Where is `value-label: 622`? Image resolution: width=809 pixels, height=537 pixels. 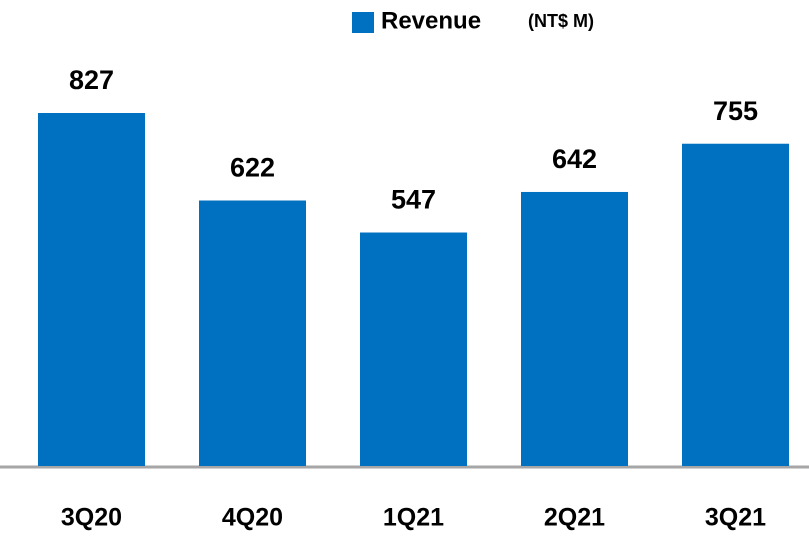
value-label: 622 is located at coordinates (252, 168).